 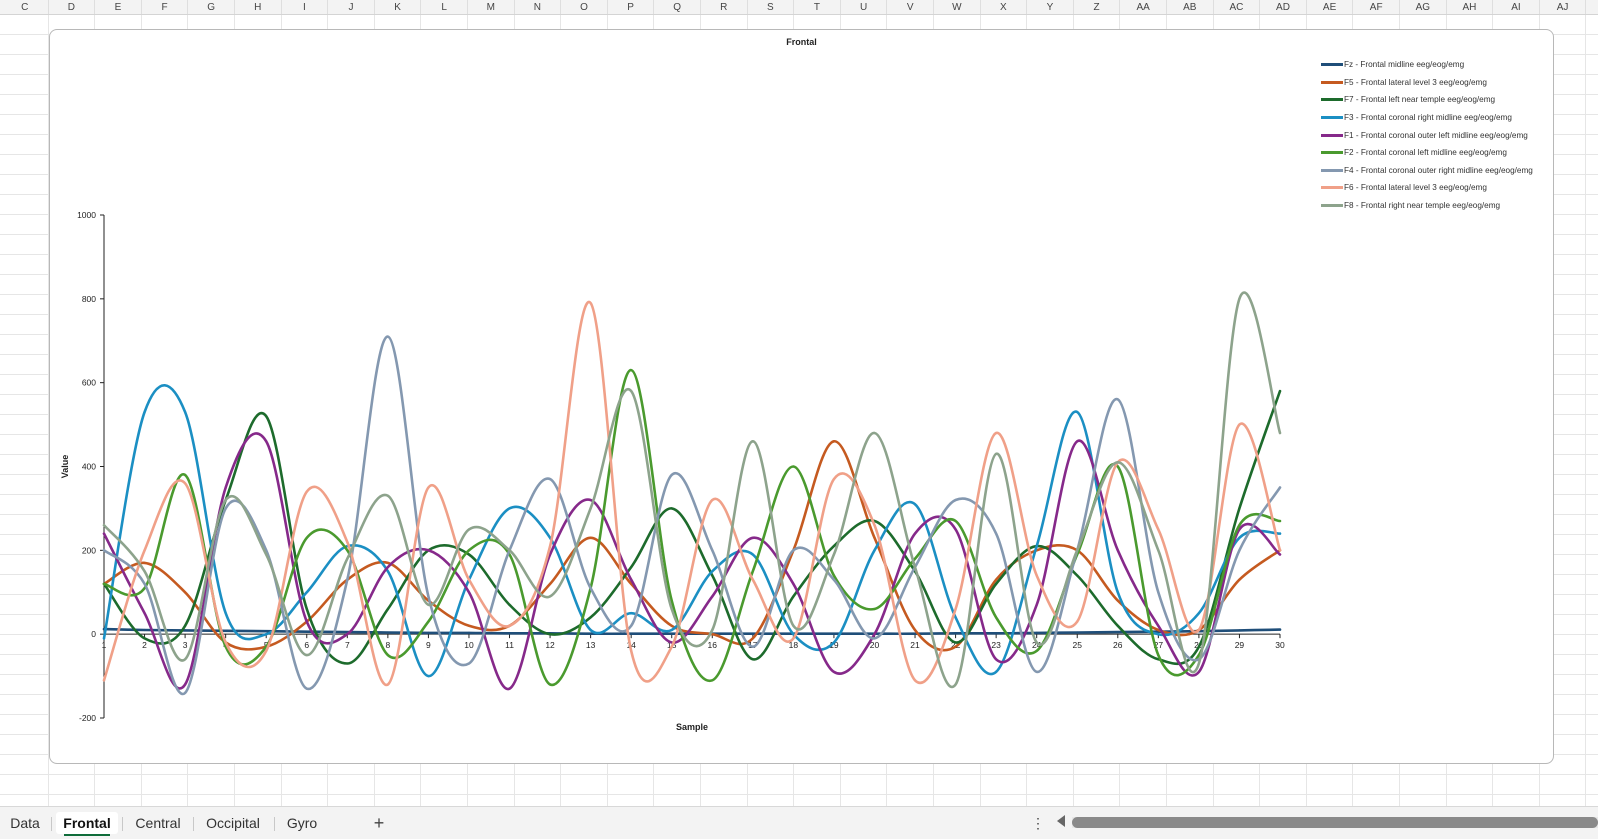 What do you see at coordinates (158, 823) in the screenshot?
I see `tab-central: Central` at bounding box center [158, 823].